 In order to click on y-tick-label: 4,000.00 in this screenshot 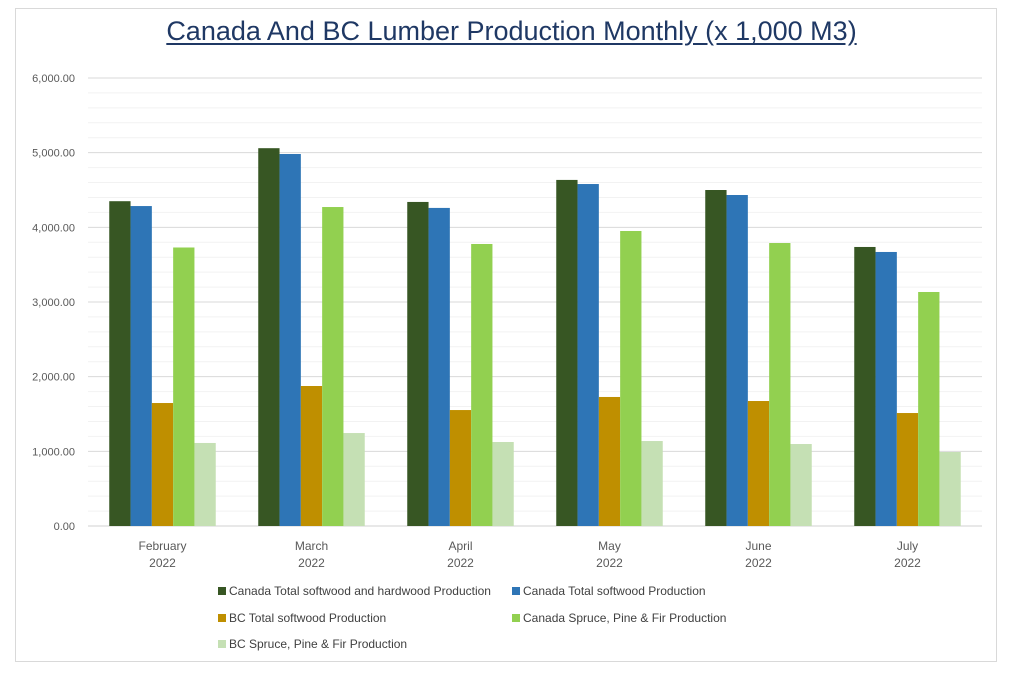, I will do `click(53, 228)`.